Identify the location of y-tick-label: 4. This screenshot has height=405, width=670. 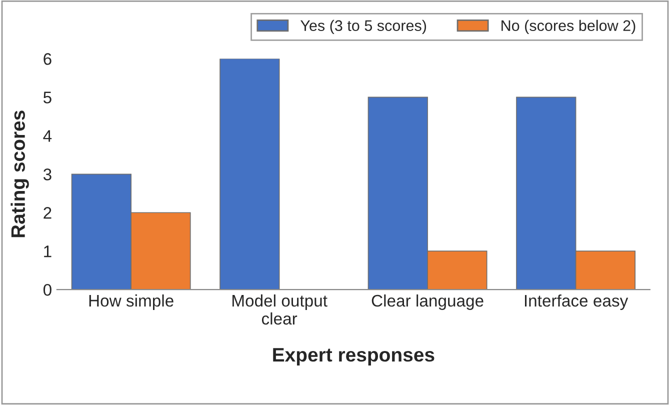
(47, 136).